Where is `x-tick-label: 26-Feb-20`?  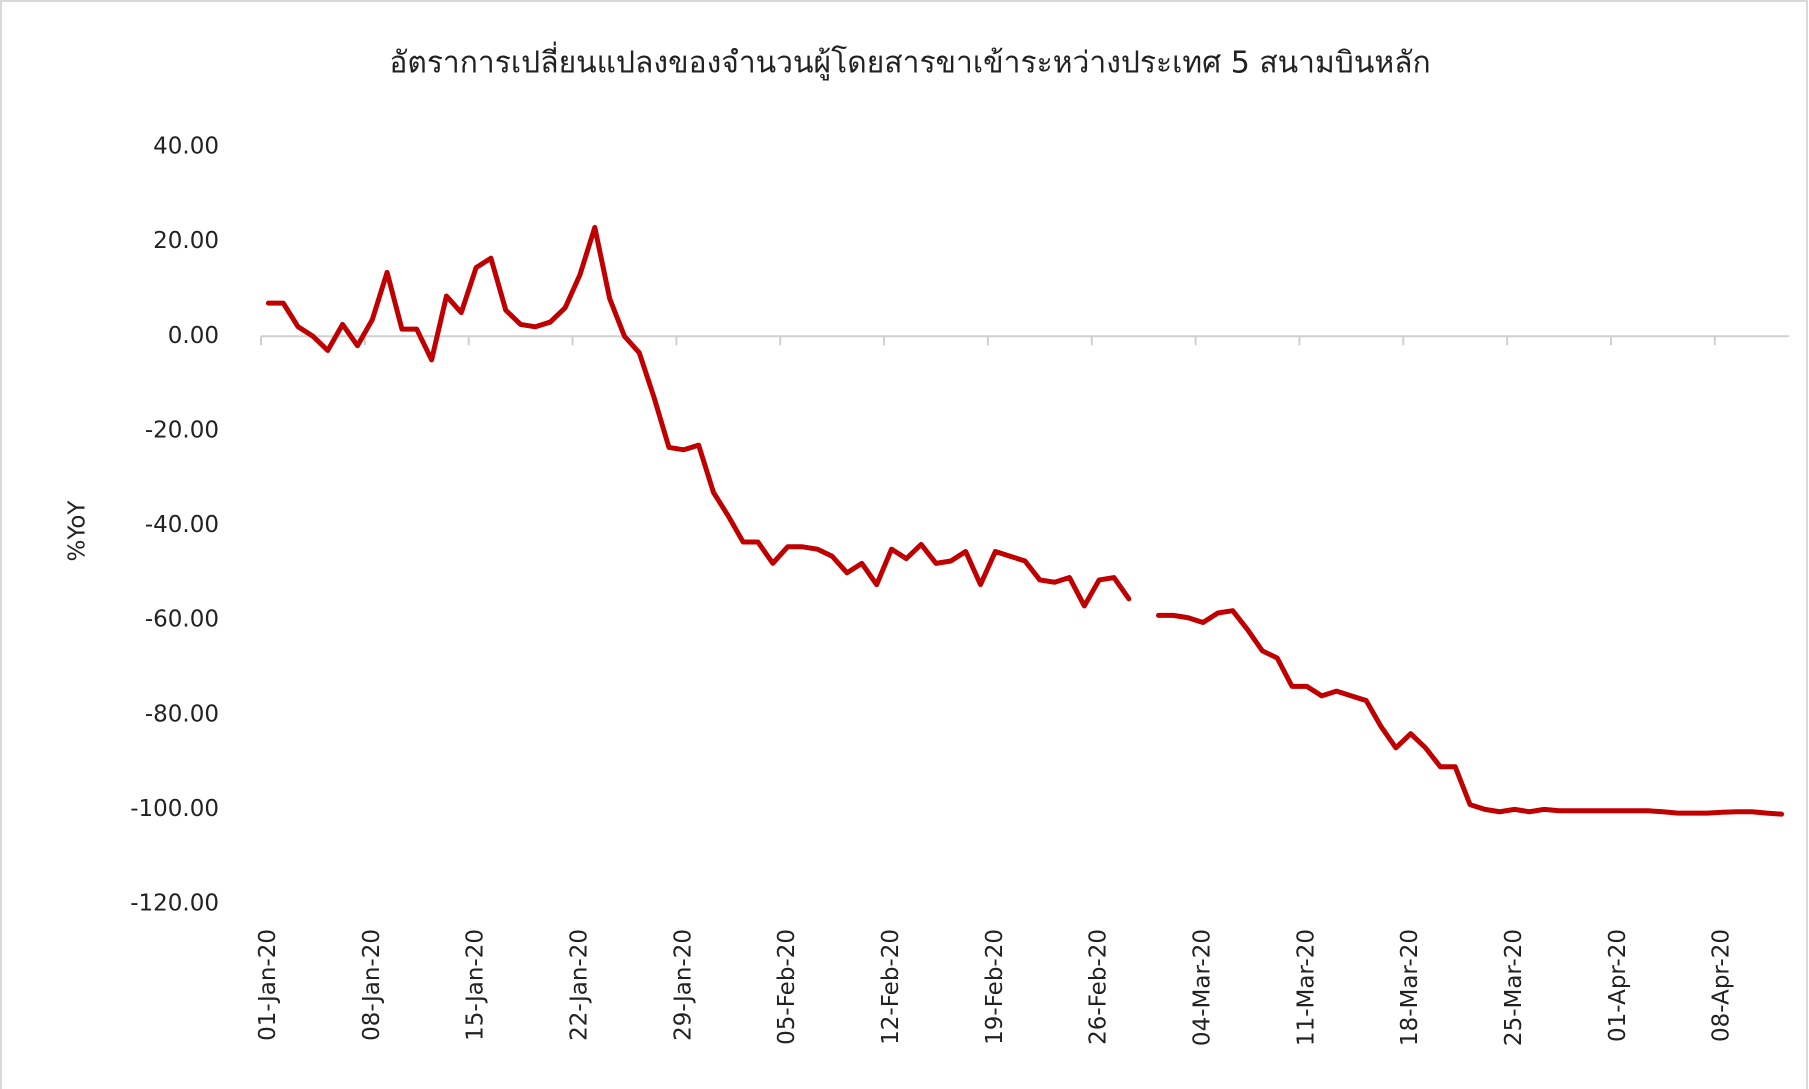
x-tick-label: 26-Feb-20 is located at coordinates (1099, 987).